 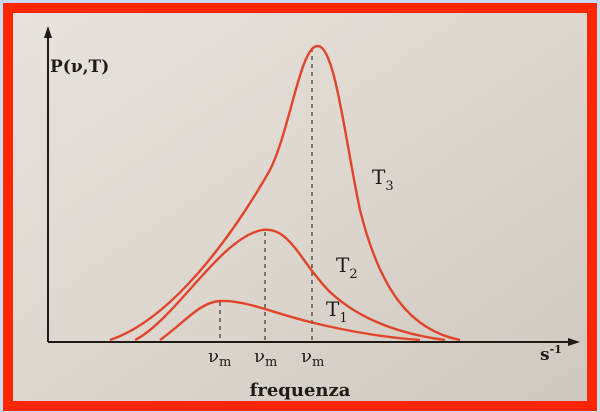 I want to click on curve-label: T3, so click(x=383, y=179).